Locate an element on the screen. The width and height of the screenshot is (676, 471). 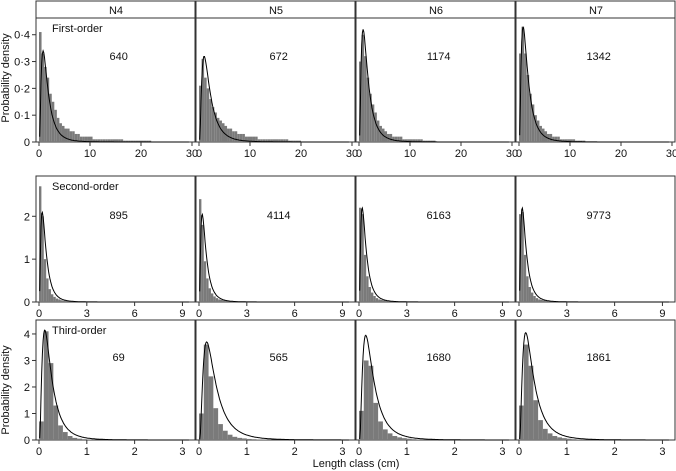
sample-size-label: 9773 is located at coordinates (598, 216).